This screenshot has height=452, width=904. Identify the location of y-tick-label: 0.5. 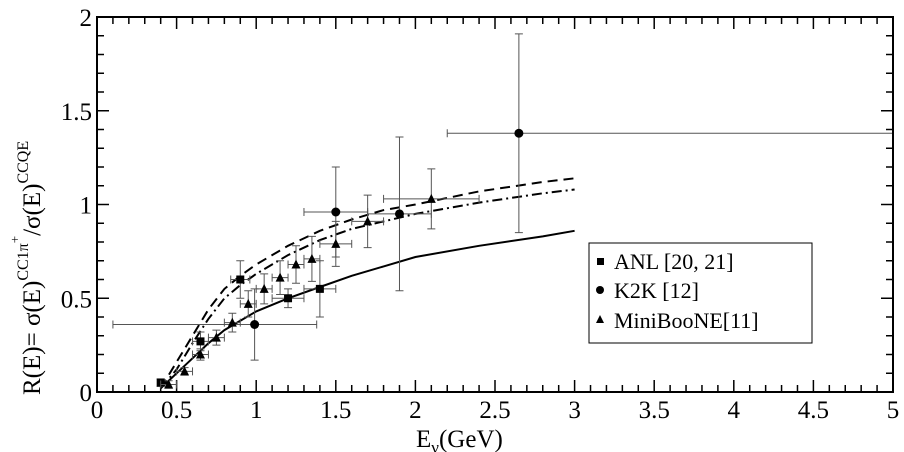
(76, 299).